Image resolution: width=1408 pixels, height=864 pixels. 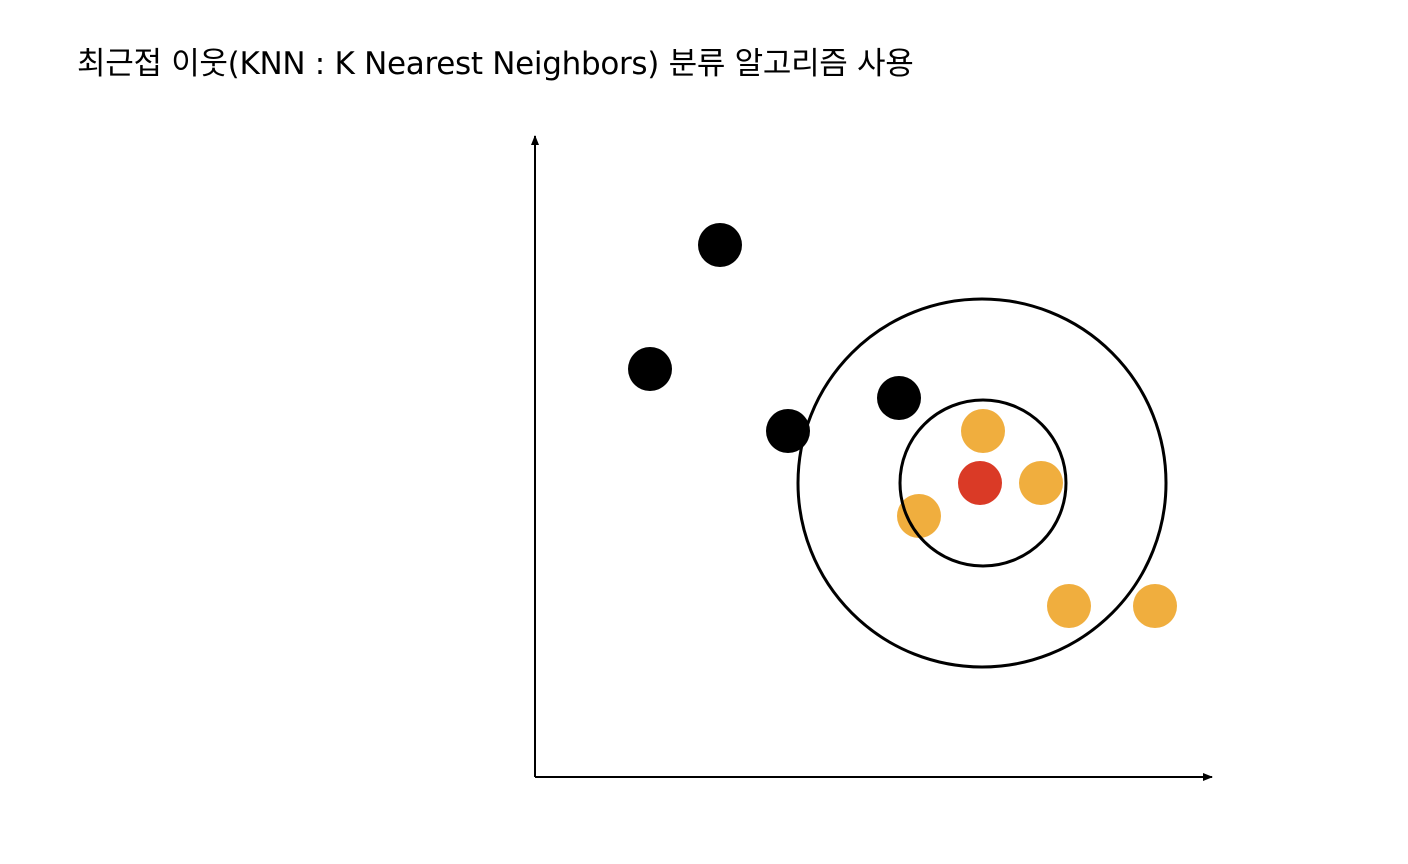 I want to click on inner-neighborhood-circle, so click(x=983, y=483).